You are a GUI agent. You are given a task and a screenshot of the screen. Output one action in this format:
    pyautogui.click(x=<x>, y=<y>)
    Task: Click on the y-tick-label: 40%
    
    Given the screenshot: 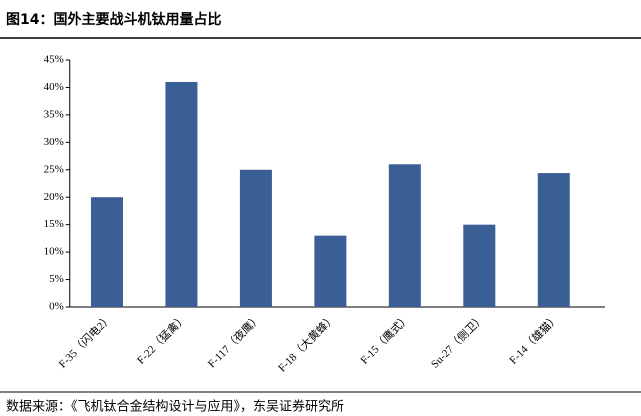 What is the action you would take?
    pyautogui.click(x=54, y=87)
    